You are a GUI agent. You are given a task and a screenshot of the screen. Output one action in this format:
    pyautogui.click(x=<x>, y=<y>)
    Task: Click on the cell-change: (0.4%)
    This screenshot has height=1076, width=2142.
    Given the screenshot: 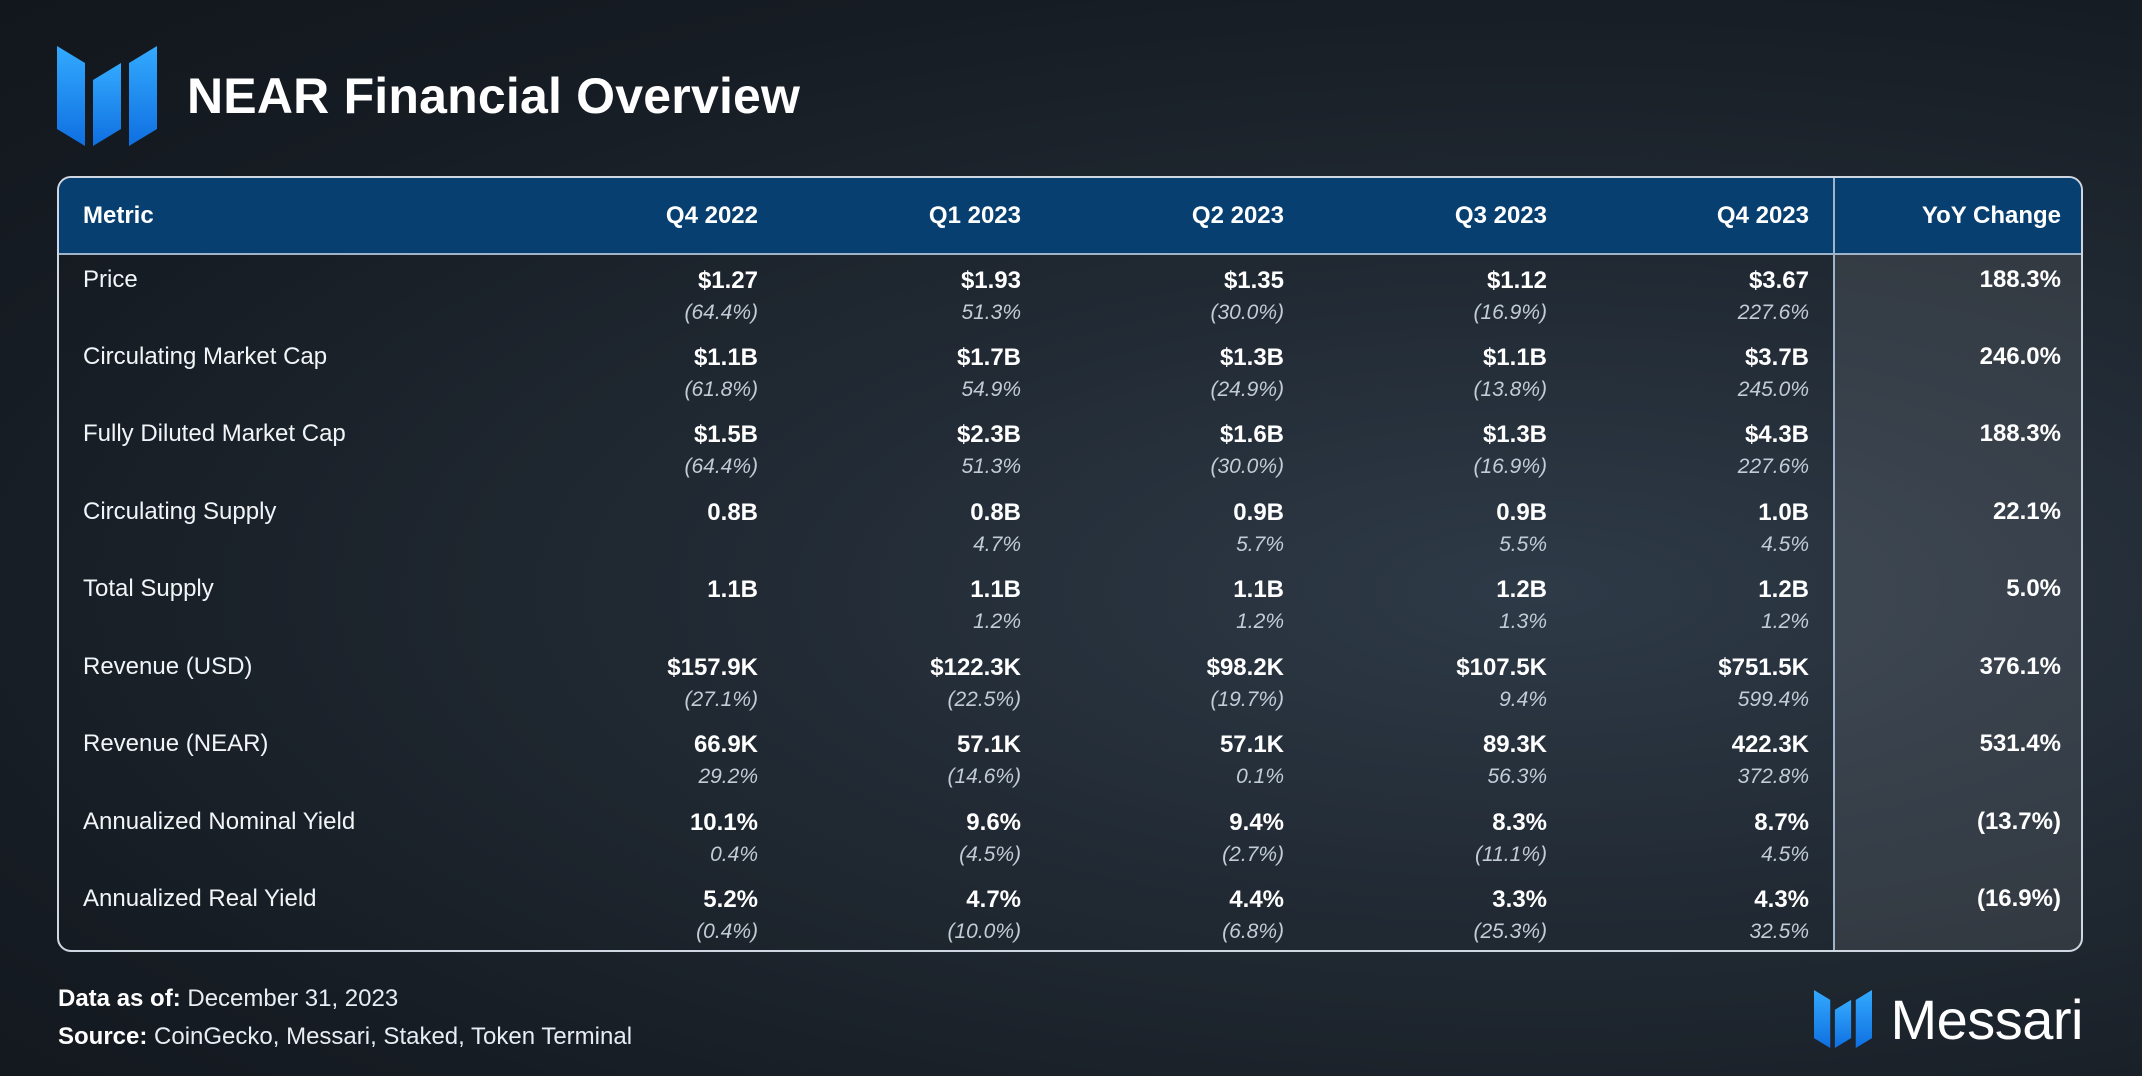 What is the action you would take?
    pyautogui.click(x=727, y=931)
    